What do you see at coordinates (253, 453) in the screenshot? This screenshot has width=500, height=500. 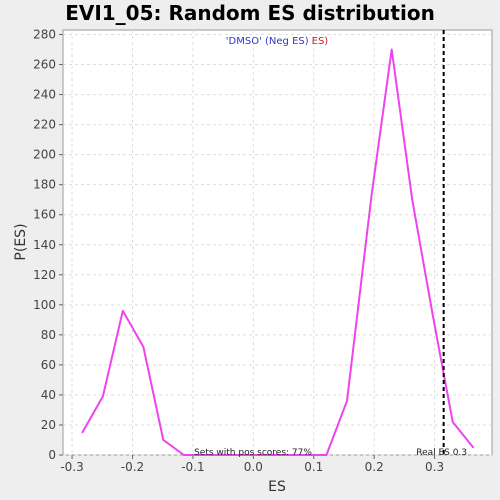 I see `pos-scores-annotation: Sets with pos scores: 77%` at bounding box center [253, 453].